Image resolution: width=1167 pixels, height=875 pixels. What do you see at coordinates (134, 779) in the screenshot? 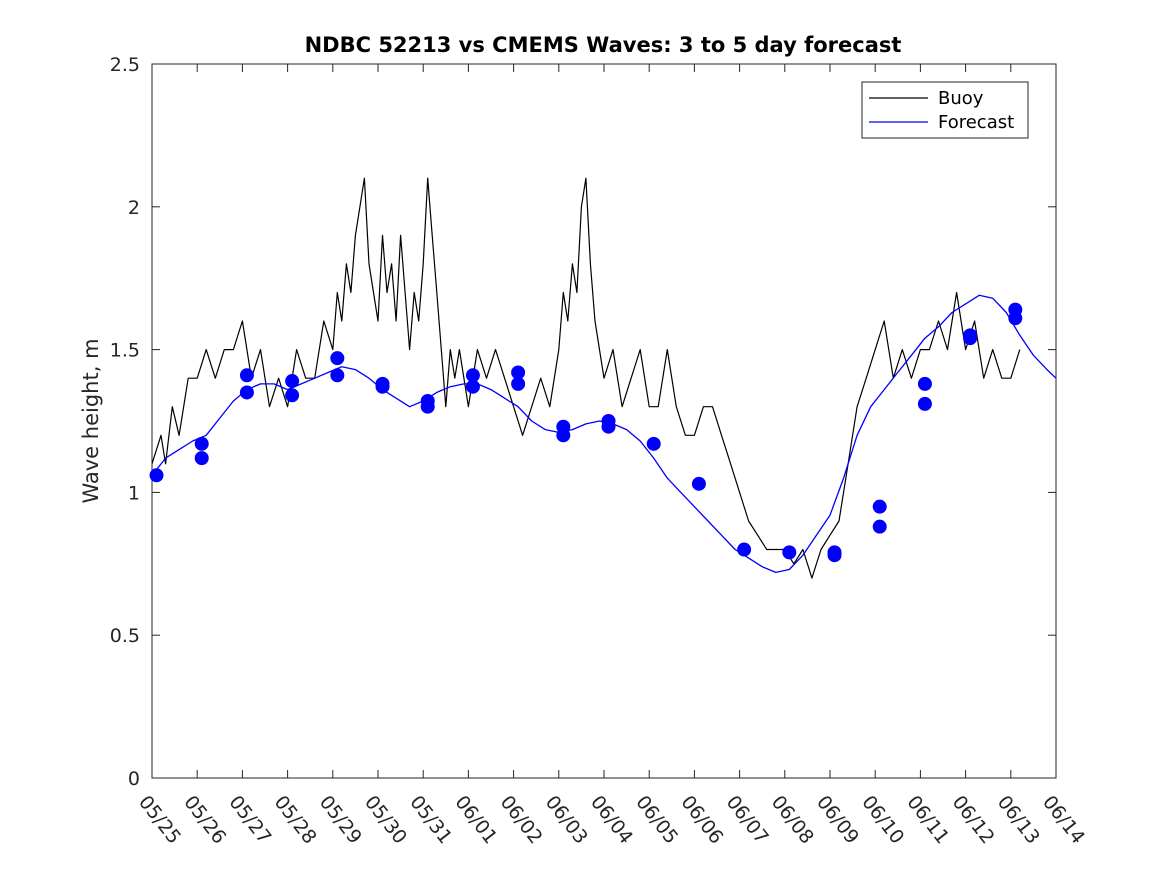
I see `y-tick-label: 0` at bounding box center [134, 779].